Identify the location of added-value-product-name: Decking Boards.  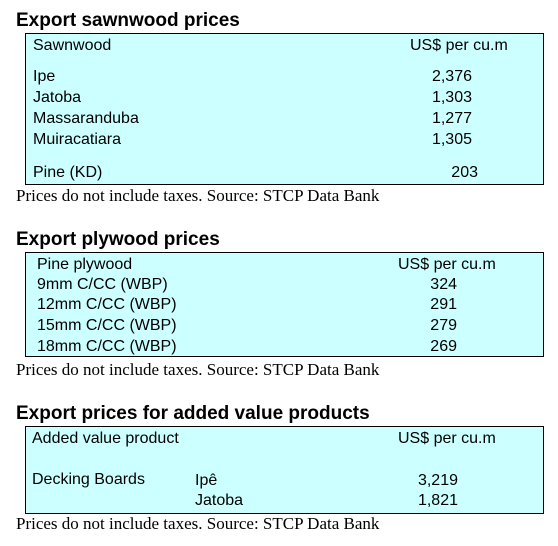
(88, 479).